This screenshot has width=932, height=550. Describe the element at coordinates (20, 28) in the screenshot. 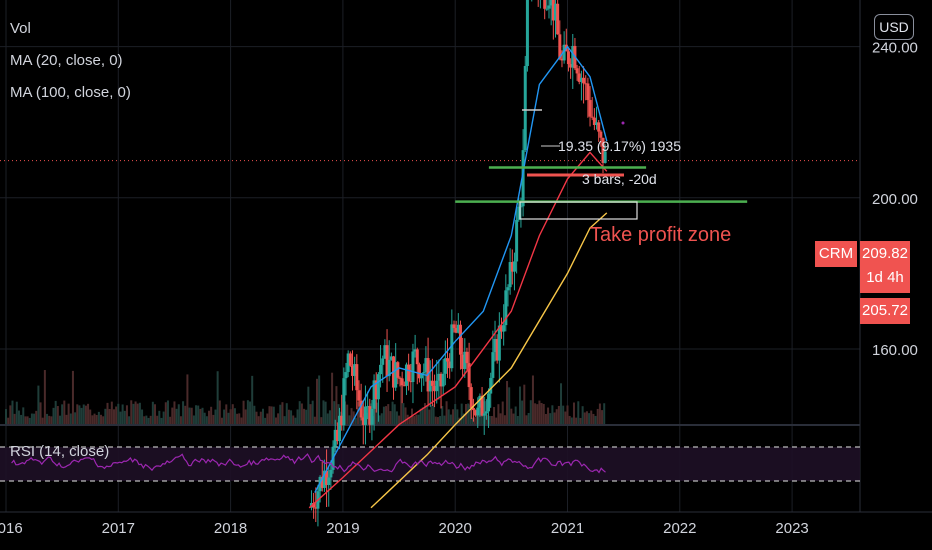

I see `legend-vol: Vol` at that location.